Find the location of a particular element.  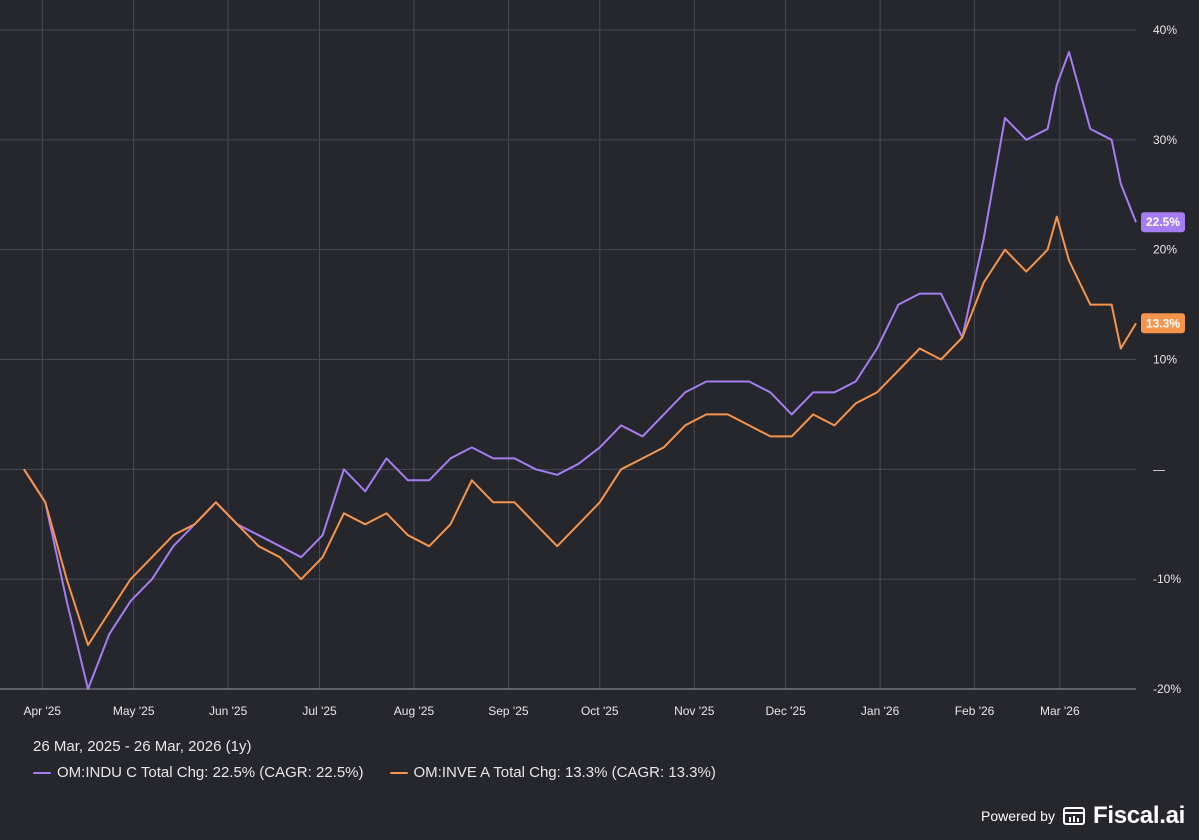

legend-item-inve: OM:INVE A Total Chg: 13.3% (CAGR: 13.3%) is located at coordinates (552, 772).